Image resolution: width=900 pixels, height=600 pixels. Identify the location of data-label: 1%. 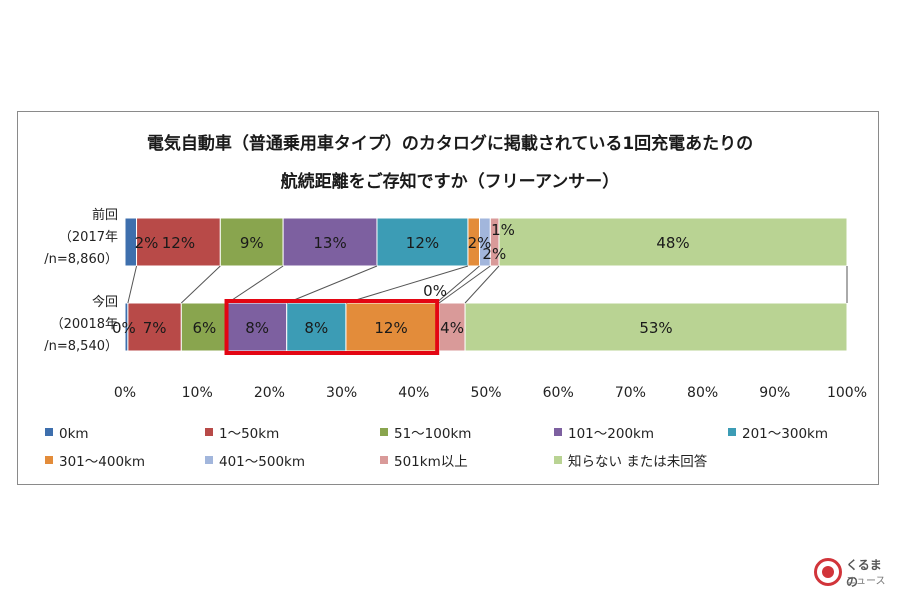
(503, 230).